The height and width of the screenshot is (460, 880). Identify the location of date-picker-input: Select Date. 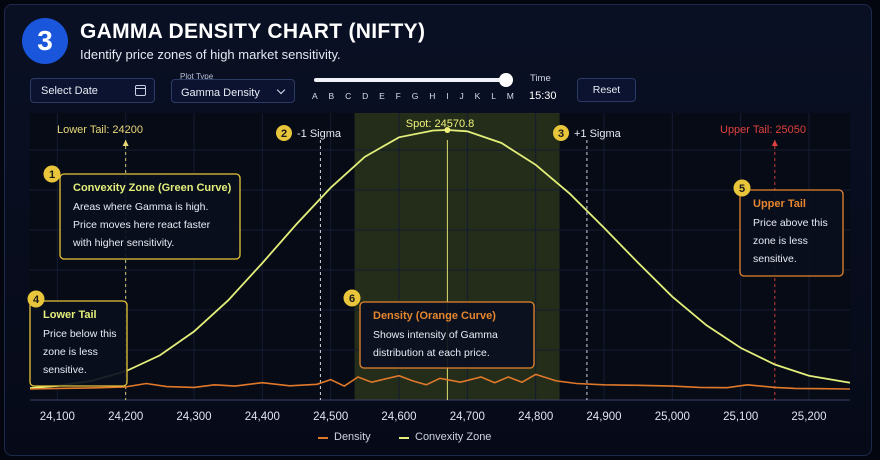
(92, 90).